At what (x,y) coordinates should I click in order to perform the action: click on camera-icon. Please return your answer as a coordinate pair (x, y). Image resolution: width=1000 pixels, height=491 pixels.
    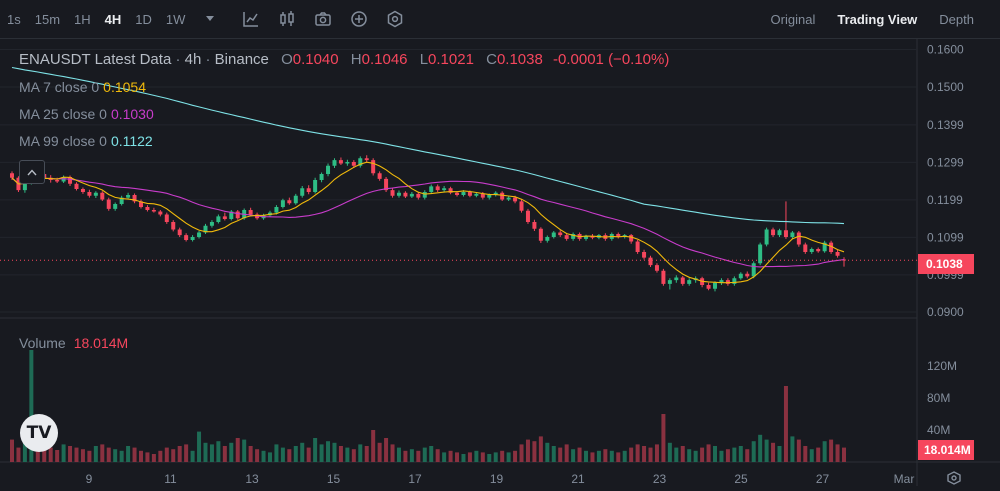
    Looking at the image, I should click on (323, 19).